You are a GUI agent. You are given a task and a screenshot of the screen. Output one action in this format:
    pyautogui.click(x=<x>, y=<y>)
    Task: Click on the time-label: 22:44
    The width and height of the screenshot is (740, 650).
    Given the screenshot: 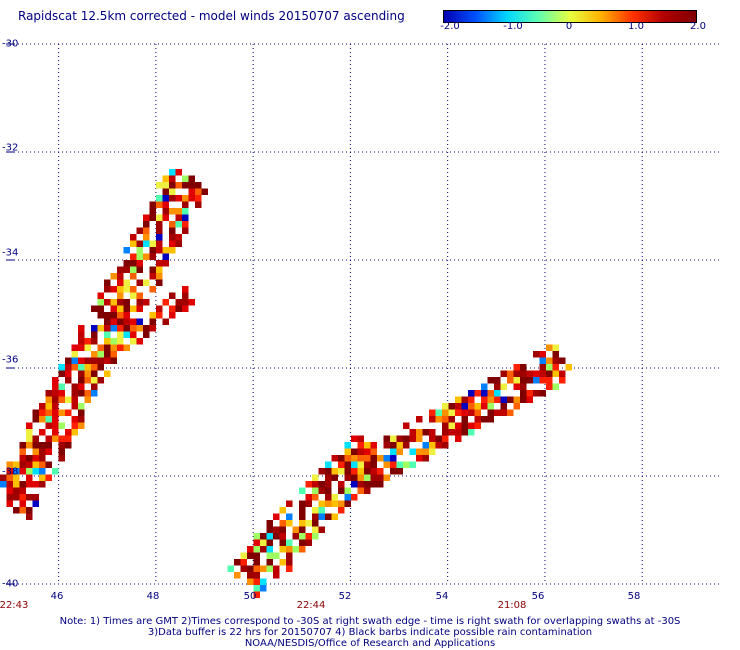 What is the action you would take?
    pyautogui.click(x=311, y=605)
    